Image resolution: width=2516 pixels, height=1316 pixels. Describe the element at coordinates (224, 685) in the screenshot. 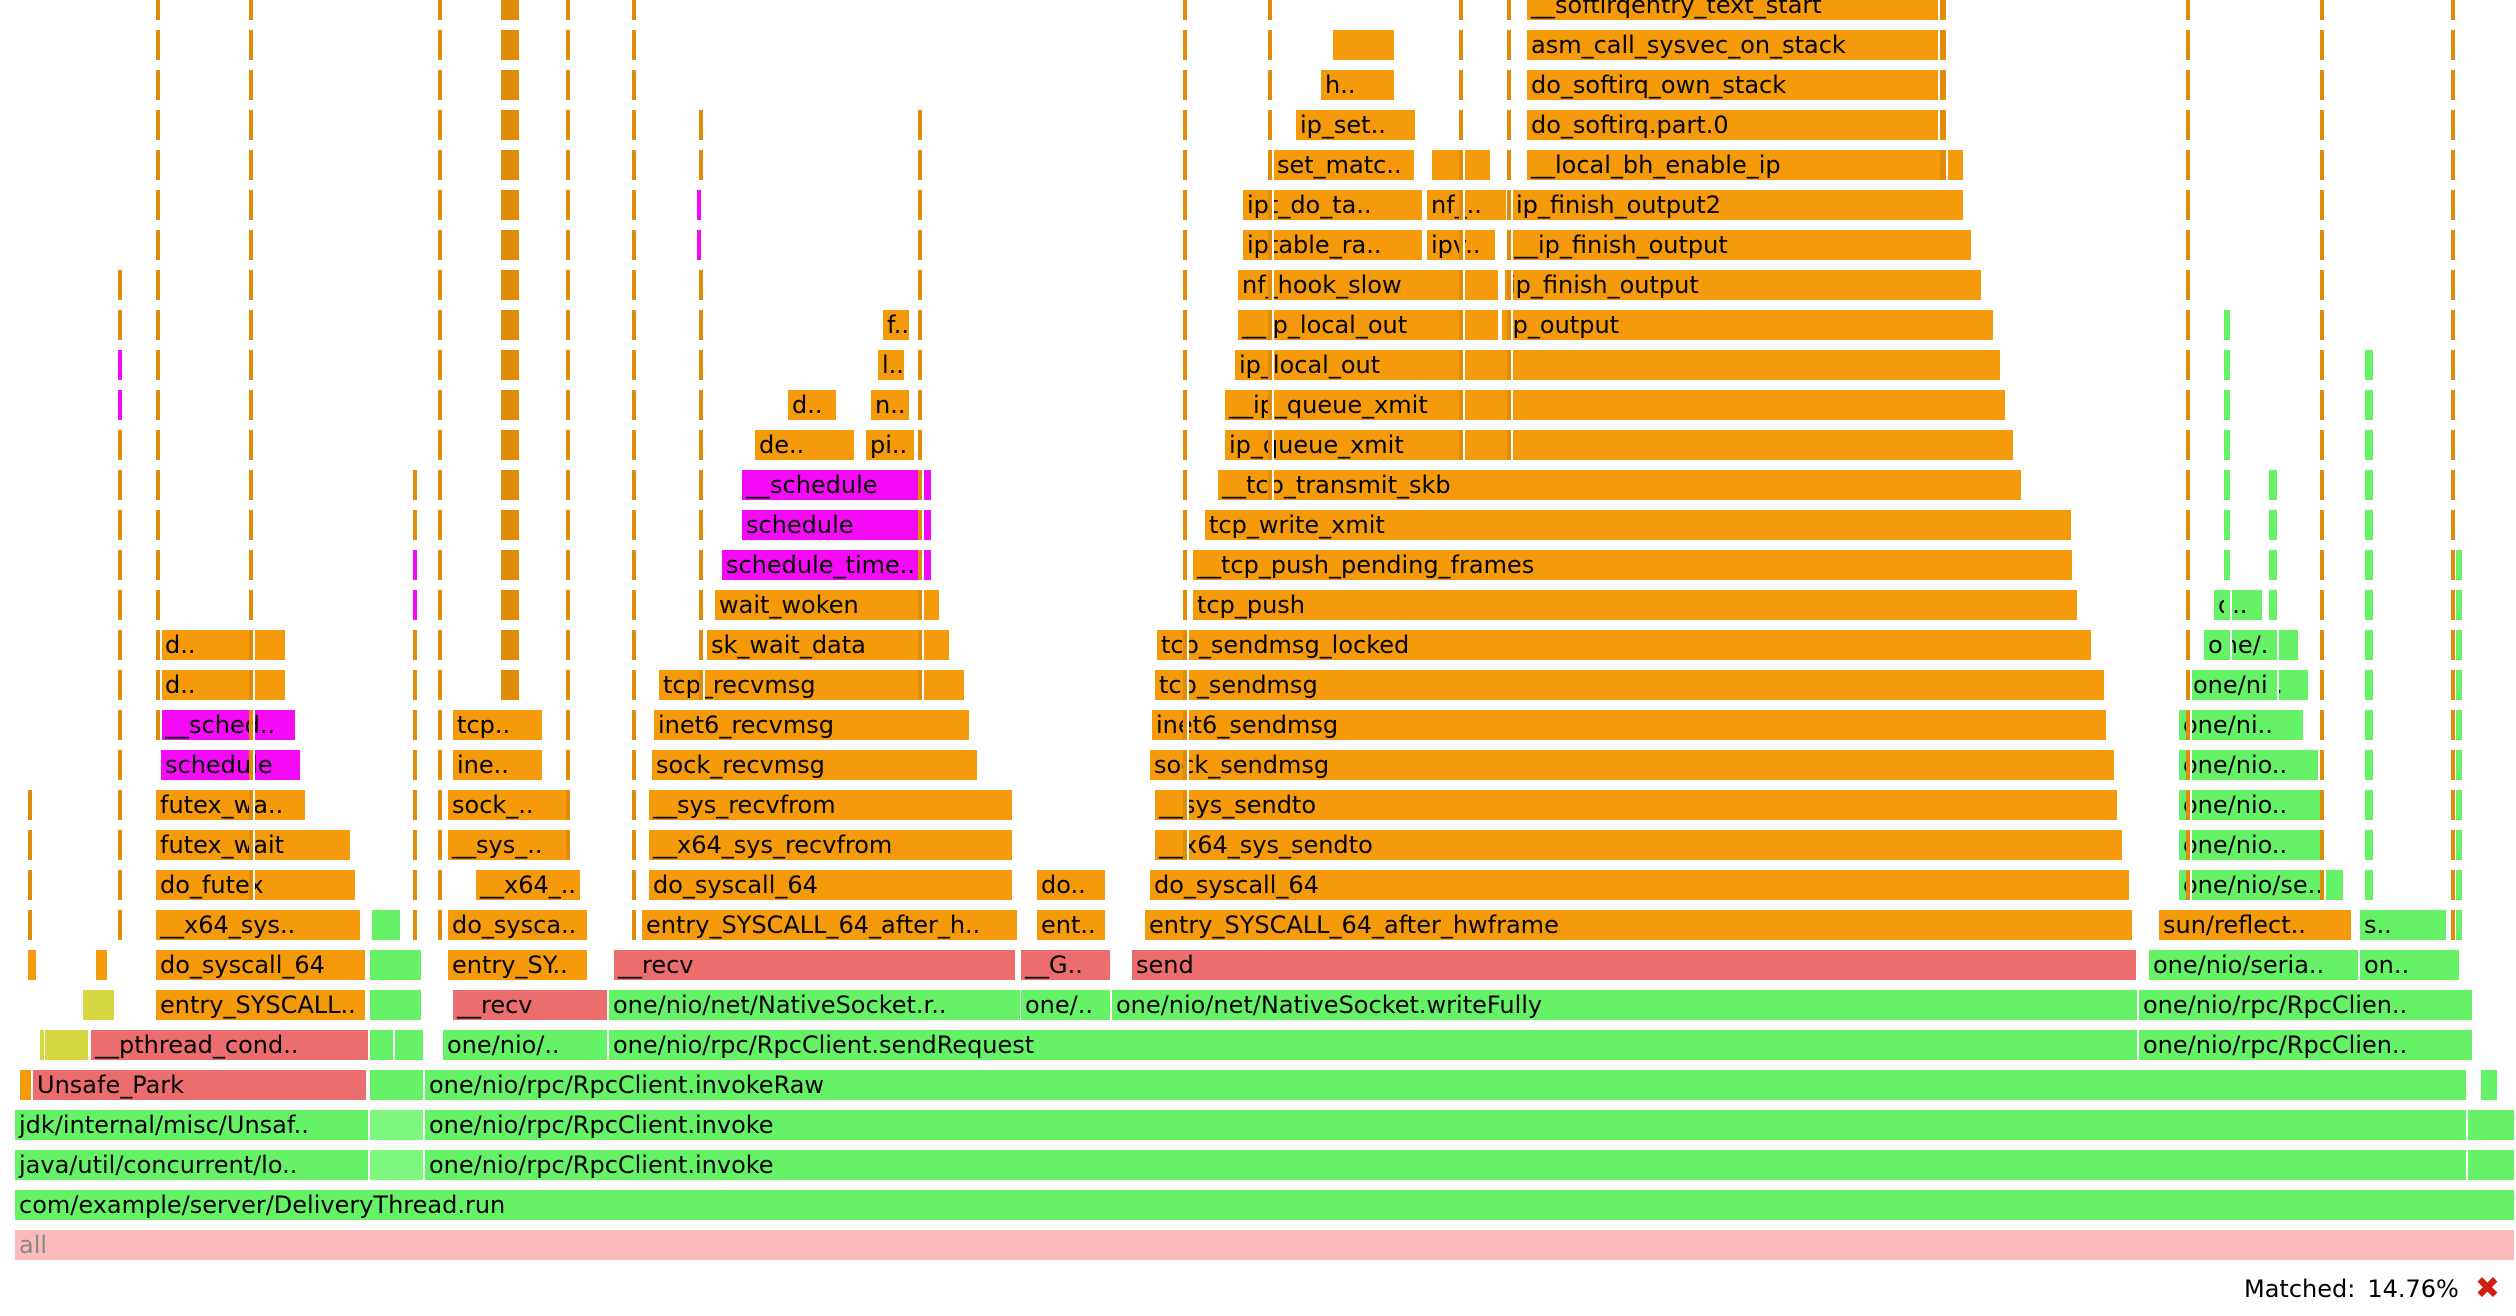

I see `stack-frame: d..` at that location.